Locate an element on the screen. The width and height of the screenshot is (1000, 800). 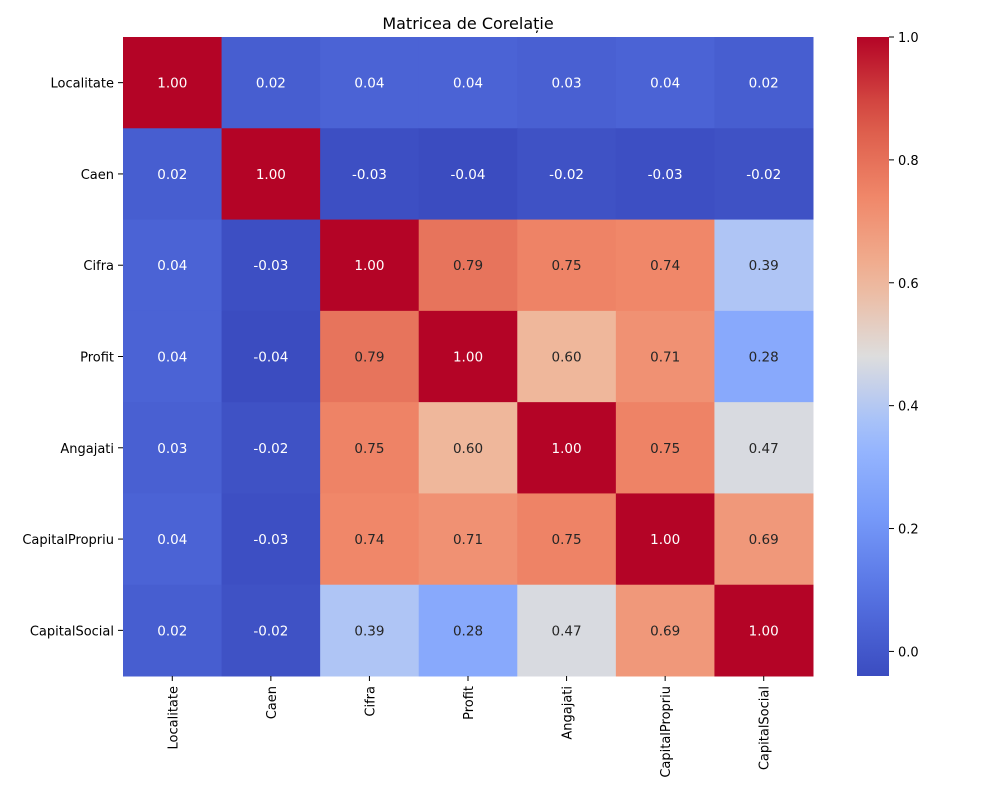
x-tick-label: Angajati is located at coordinates (568, 713).